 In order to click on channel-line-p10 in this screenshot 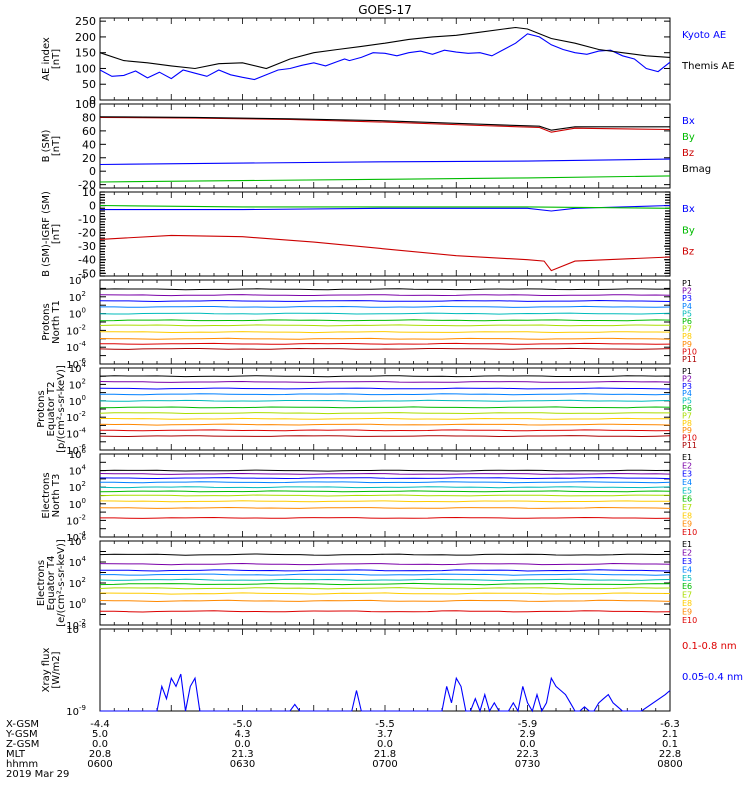, I will do `click(385, 343)`.